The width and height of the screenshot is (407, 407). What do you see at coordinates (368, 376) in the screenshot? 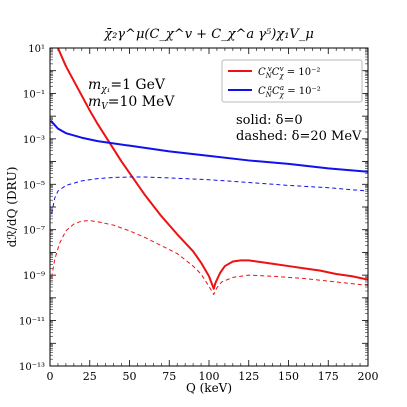
I see `x-tick-label-8: 200` at bounding box center [368, 376].